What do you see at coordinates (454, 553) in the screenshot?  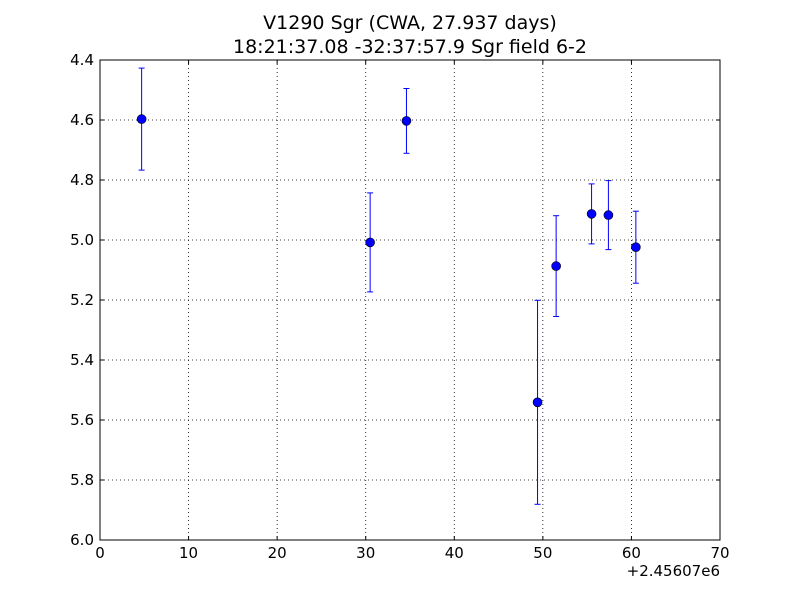 I see `x-tick-label: 40` at bounding box center [454, 553].